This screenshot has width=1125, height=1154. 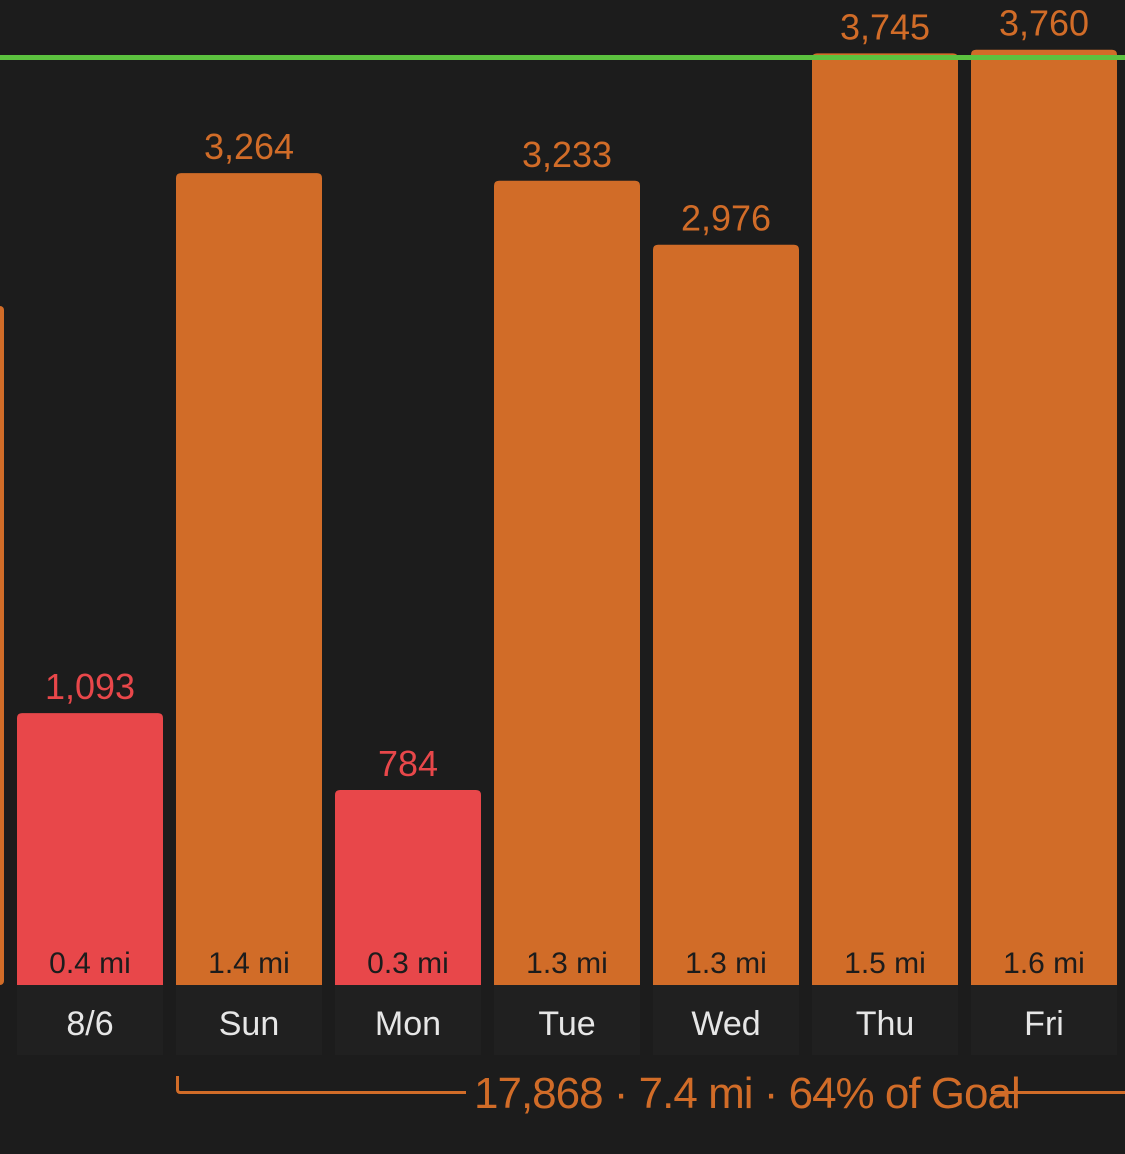 I want to click on bar-value-label: 3,745, so click(x=885, y=26).